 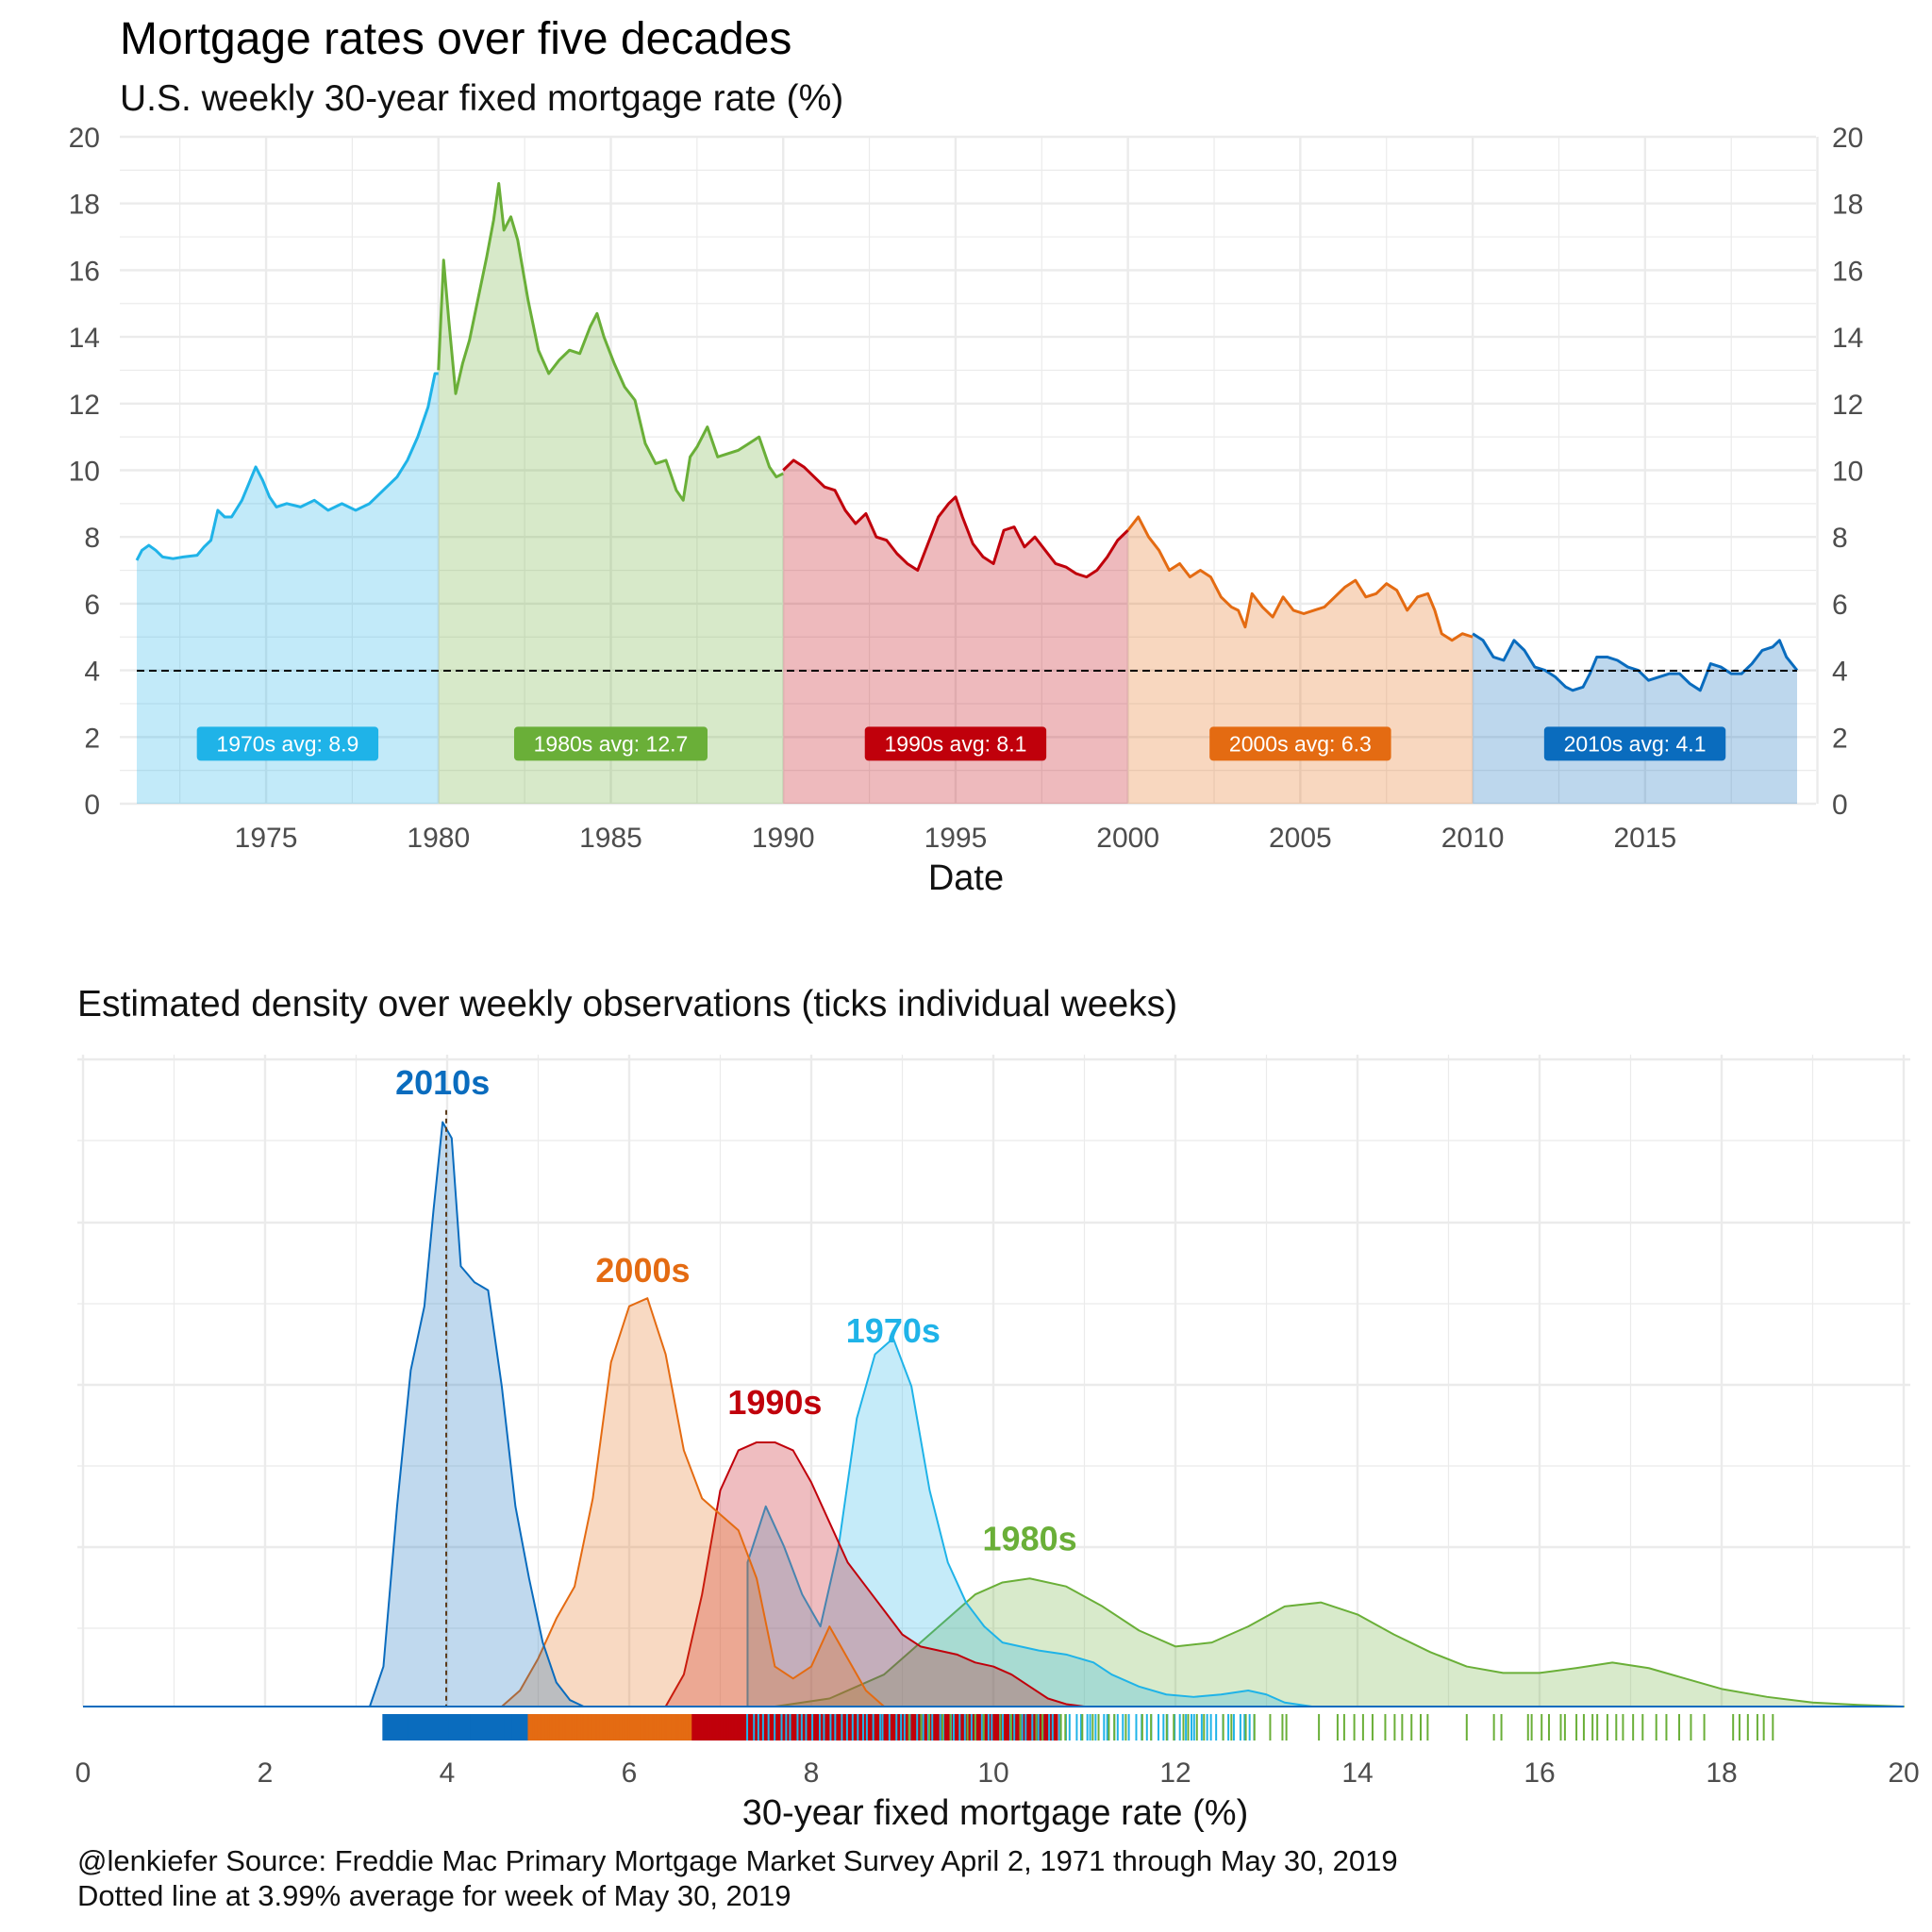 I want to click on x-tick-rate: 16, so click(x=1540, y=1773).